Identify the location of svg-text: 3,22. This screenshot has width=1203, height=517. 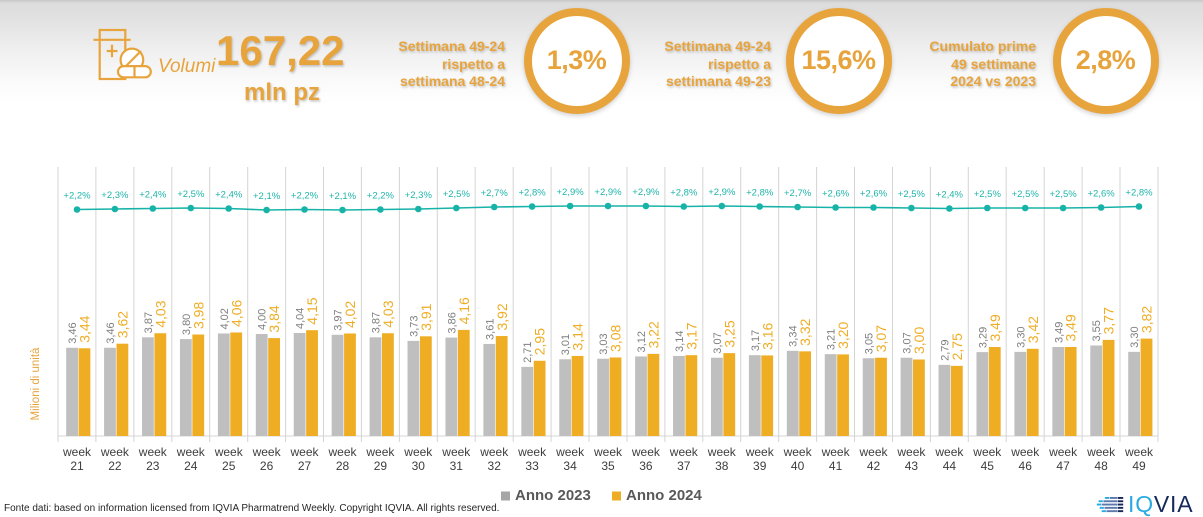
(654, 334).